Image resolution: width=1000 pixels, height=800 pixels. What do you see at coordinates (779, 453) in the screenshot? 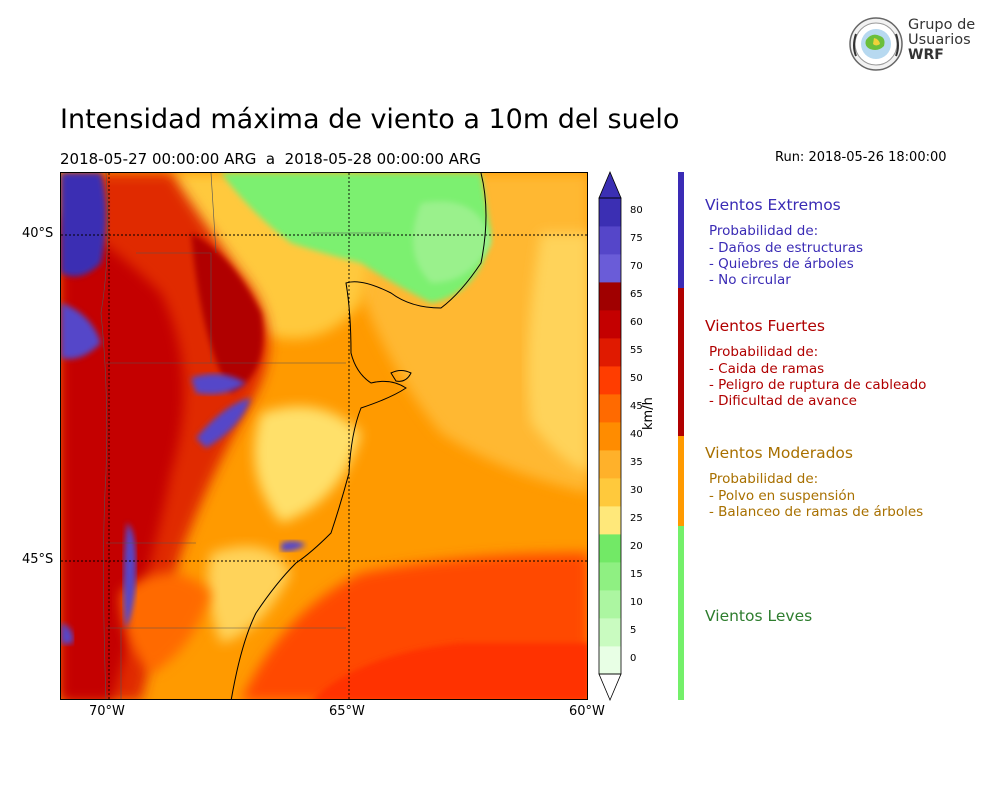
I see `moderate-title: Vientos Moderados` at bounding box center [779, 453].